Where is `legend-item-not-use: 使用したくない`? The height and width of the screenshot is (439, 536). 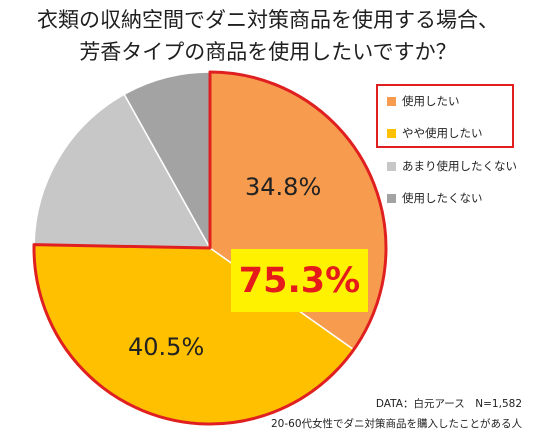 legend-item-not-use: 使用したくない is located at coordinates (435, 198).